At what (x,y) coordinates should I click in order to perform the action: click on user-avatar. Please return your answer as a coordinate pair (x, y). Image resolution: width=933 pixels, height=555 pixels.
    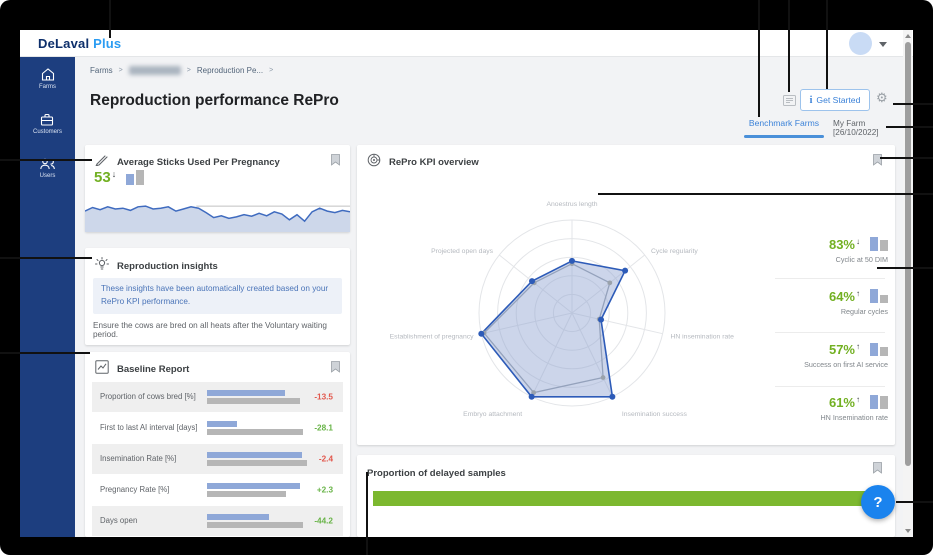
    Looking at the image, I should click on (860, 43).